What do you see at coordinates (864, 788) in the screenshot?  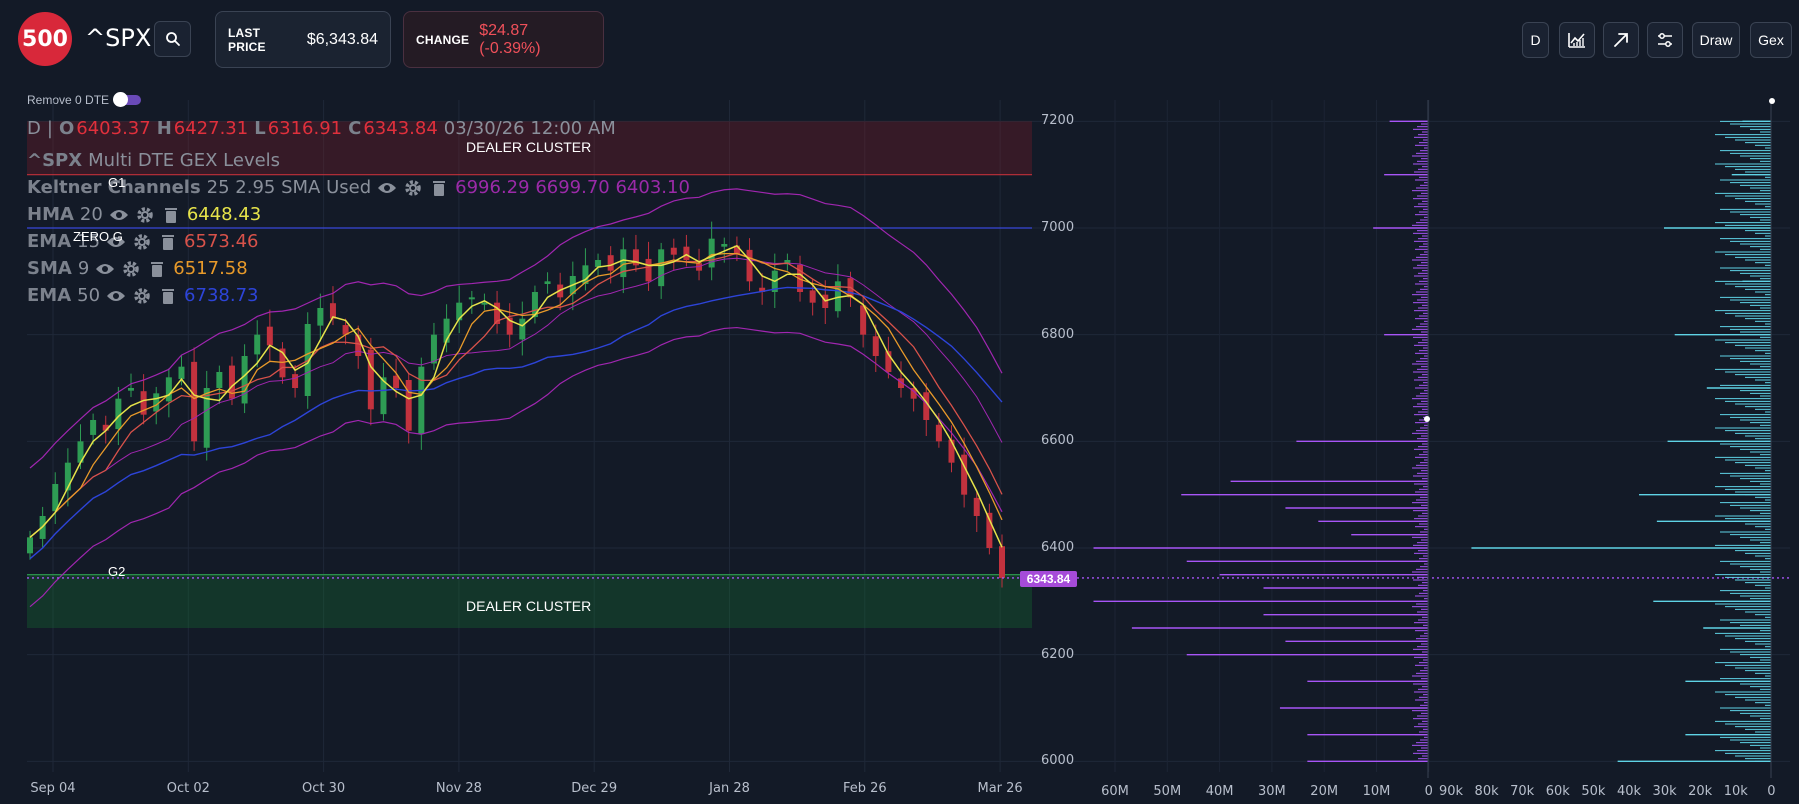 I see `x-axis-tick-label: Feb 26` at bounding box center [864, 788].